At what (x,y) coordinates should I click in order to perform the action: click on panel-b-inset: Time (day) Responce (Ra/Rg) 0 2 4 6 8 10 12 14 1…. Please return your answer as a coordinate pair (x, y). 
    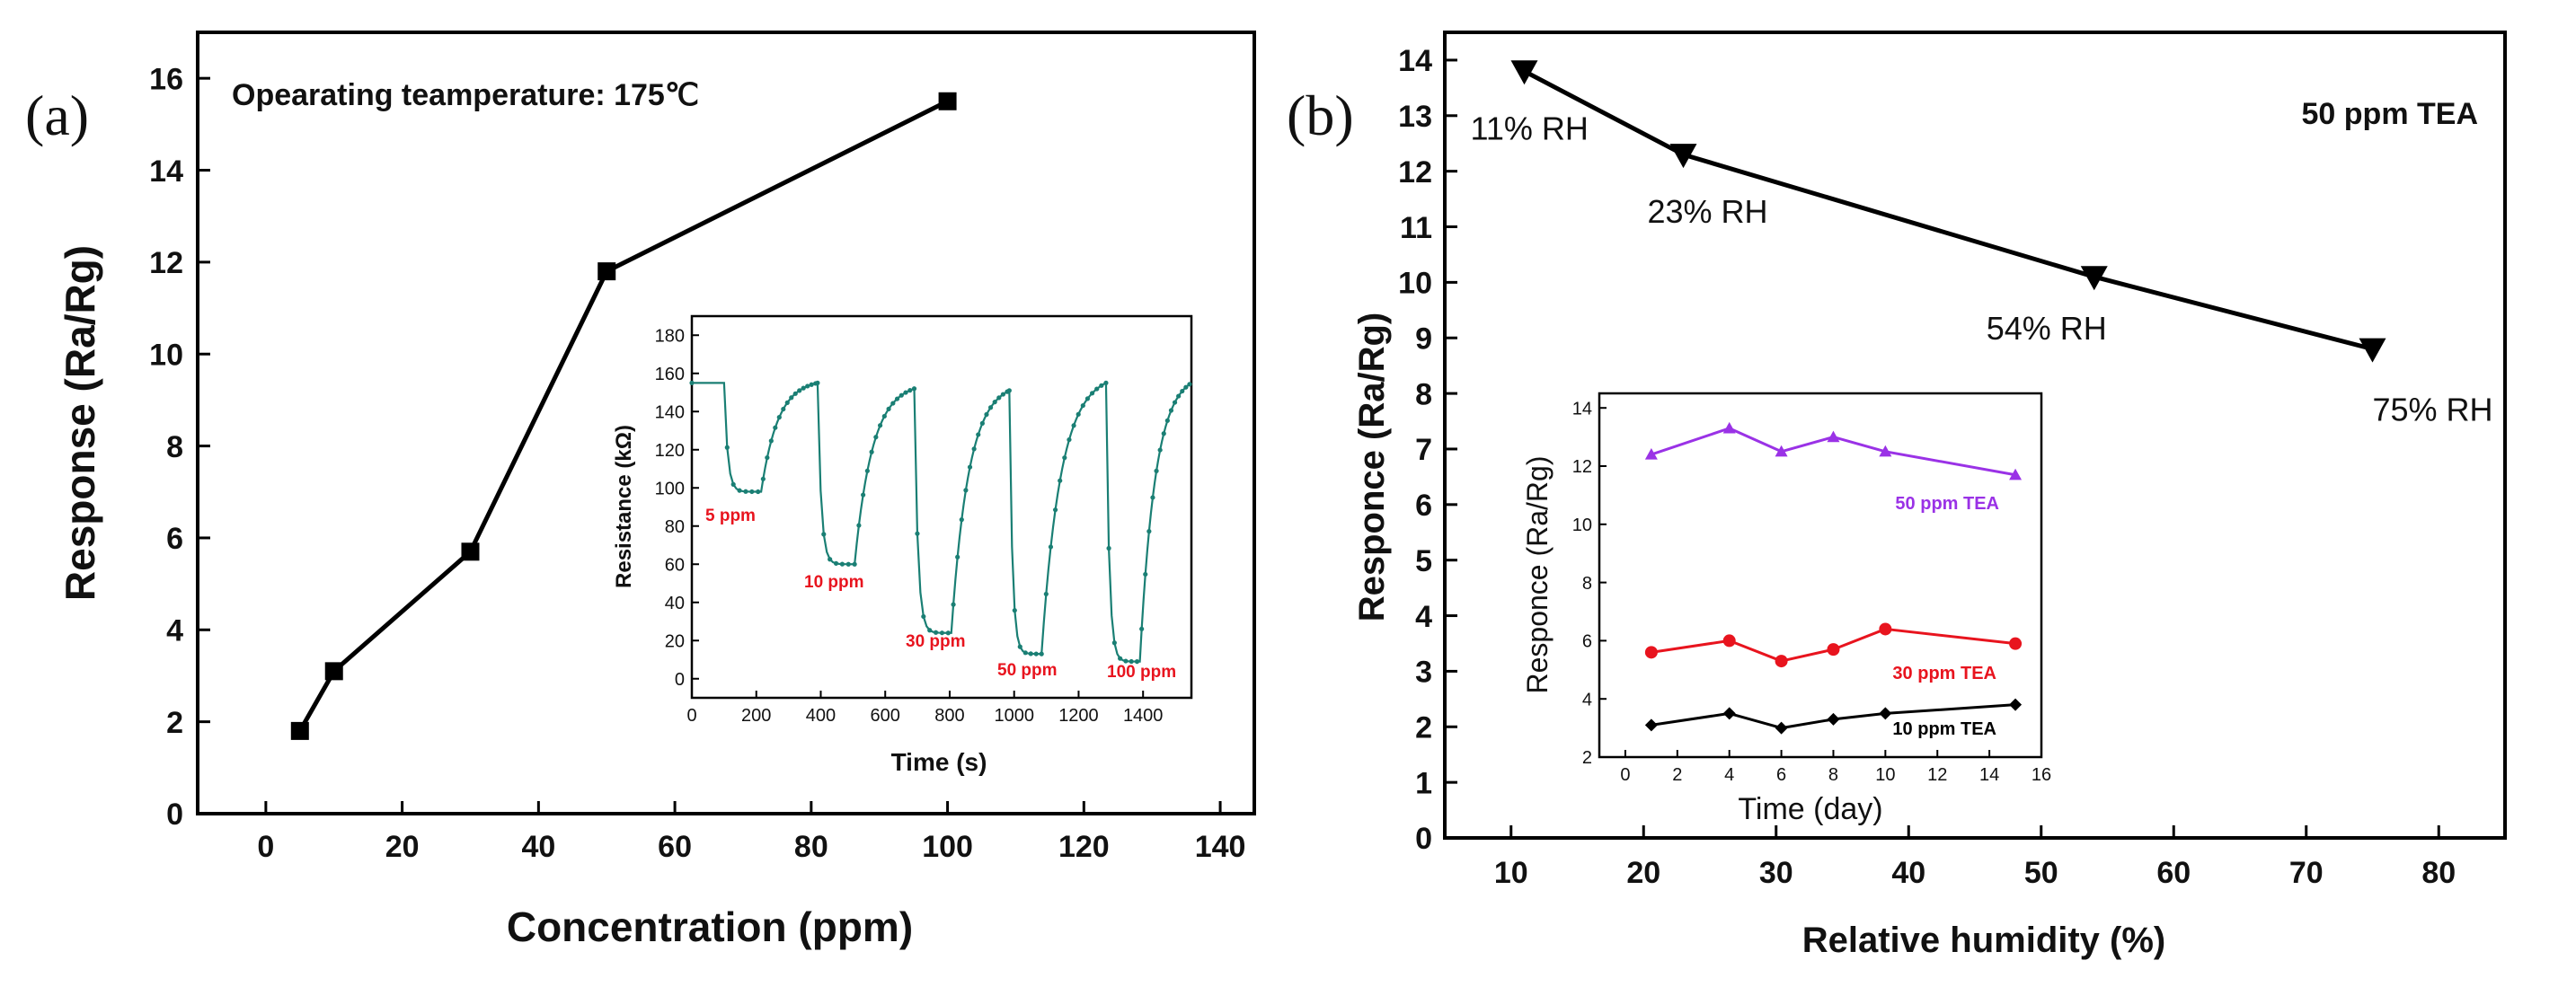
    Looking at the image, I should click on (1786, 609).